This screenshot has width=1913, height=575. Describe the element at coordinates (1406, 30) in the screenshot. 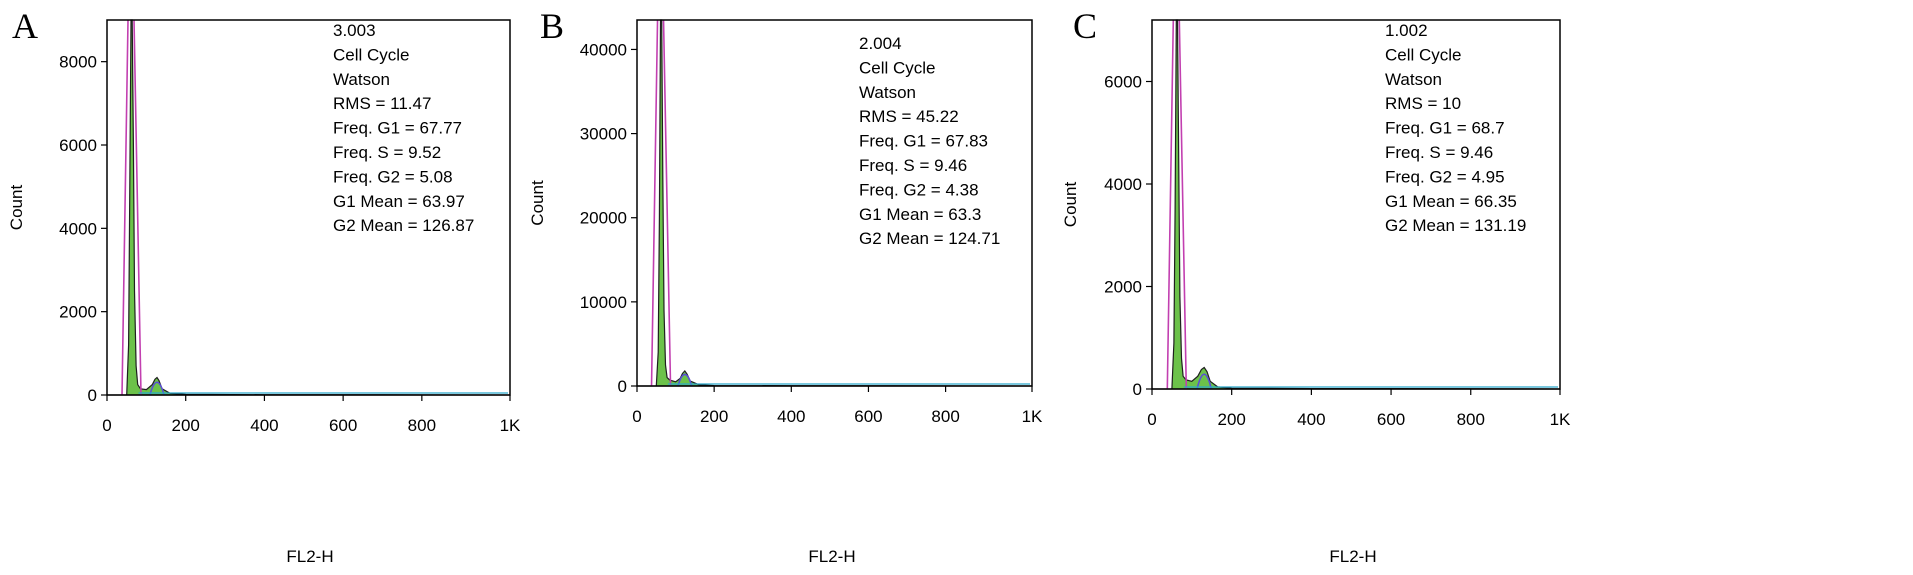

I see `stat-line: 1.002` at that location.